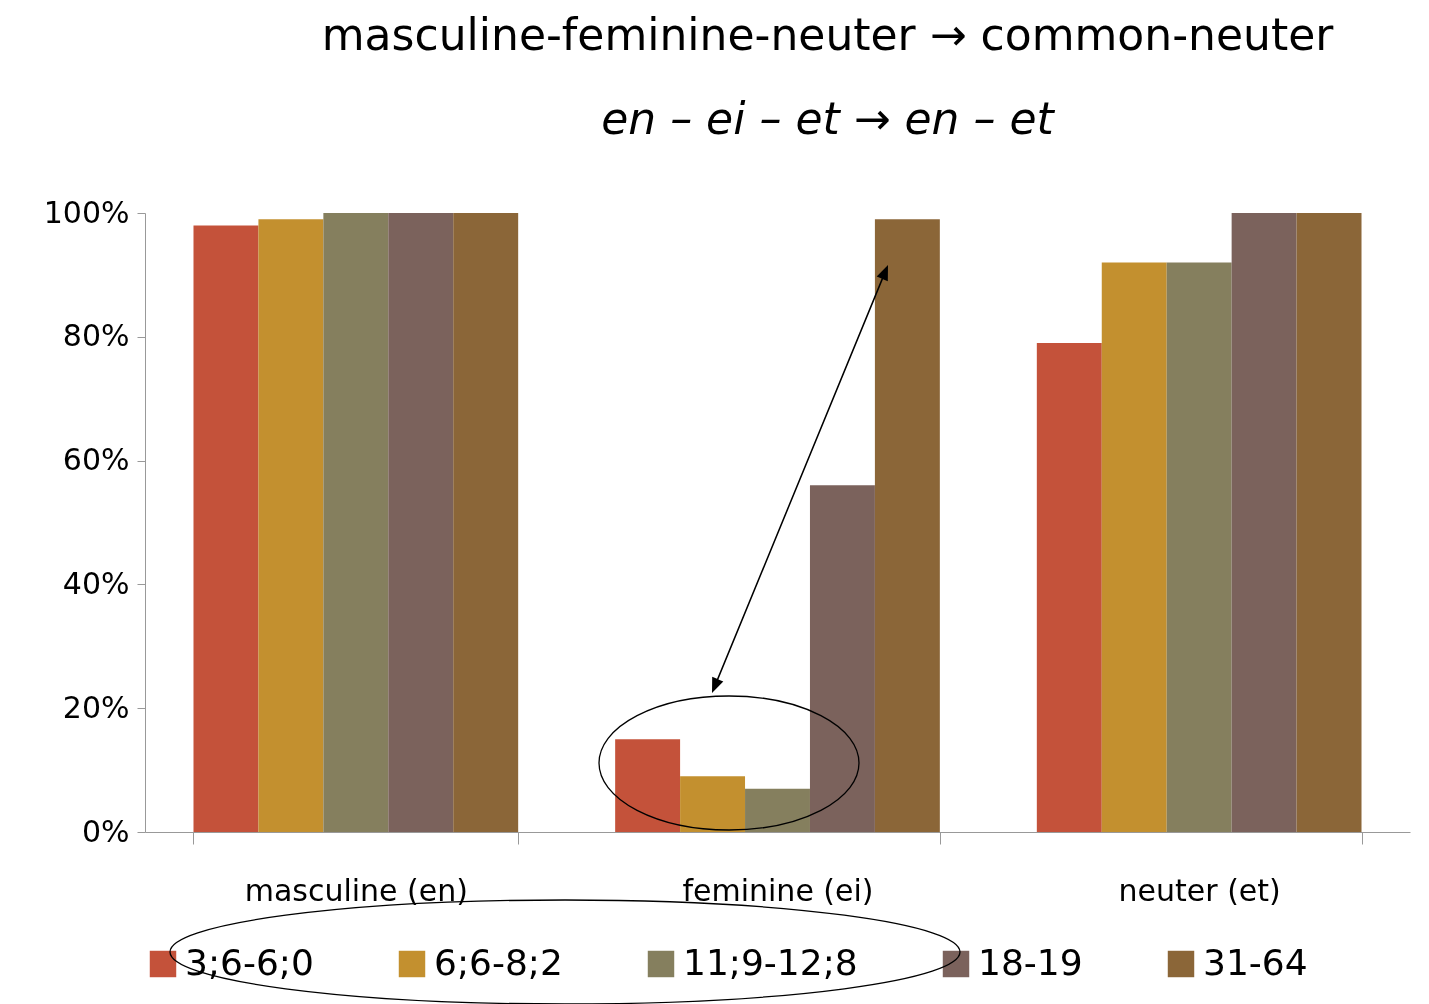 This screenshot has width=1429, height=1004. What do you see at coordinates (1199, 890) in the screenshot?
I see `x-tick-label: neuter (et)` at bounding box center [1199, 890].